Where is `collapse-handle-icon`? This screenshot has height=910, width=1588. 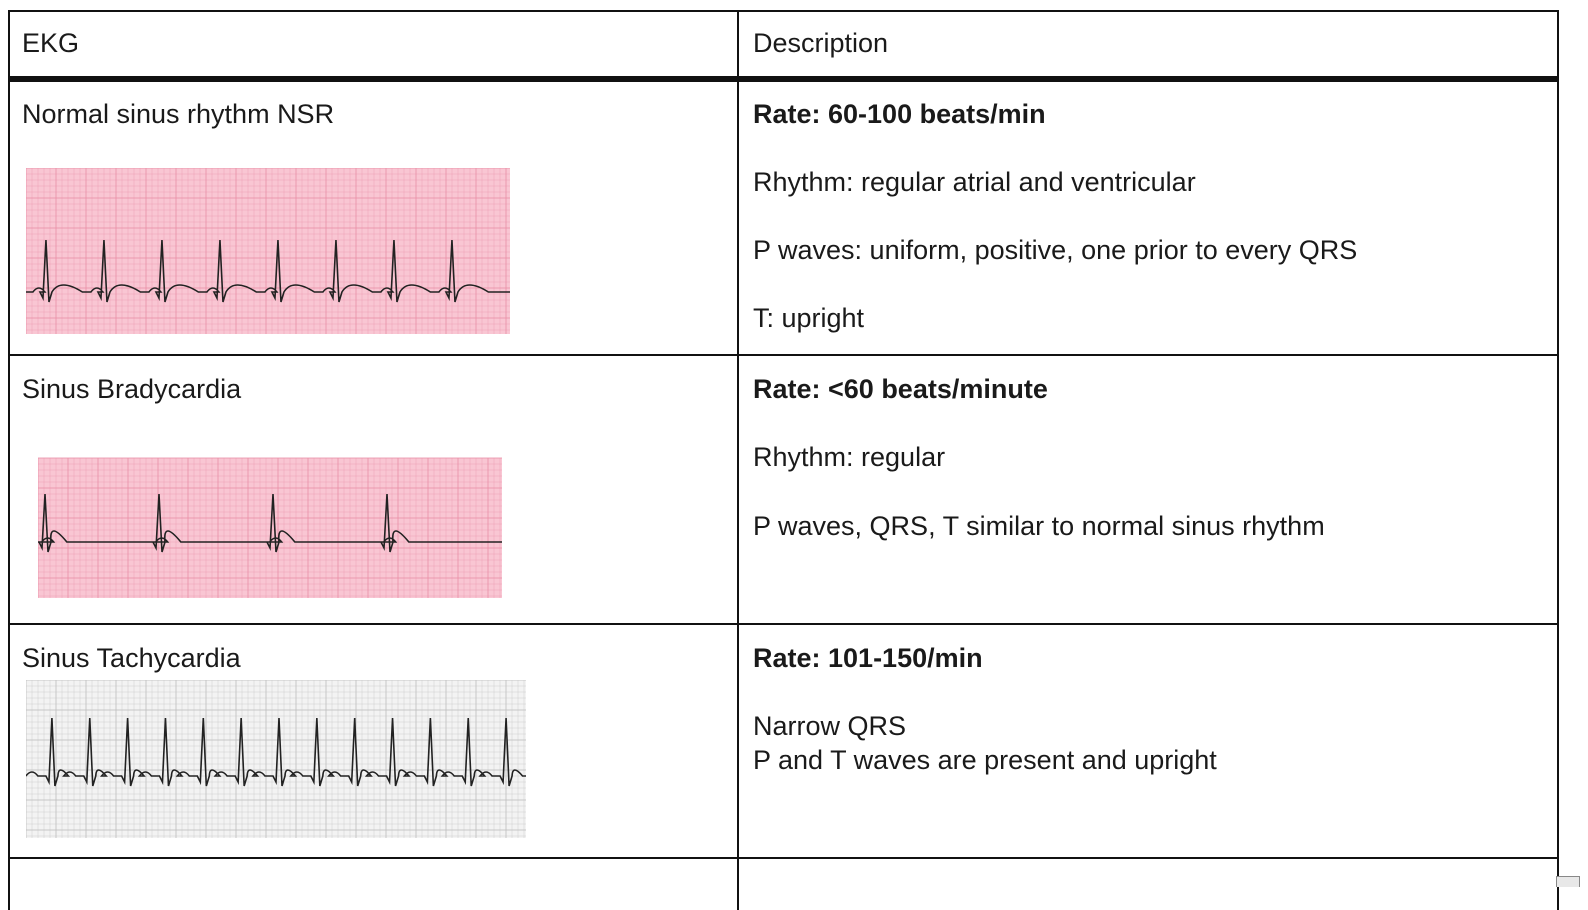
collapse-handle-icon is located at coordinates (1568, 881).